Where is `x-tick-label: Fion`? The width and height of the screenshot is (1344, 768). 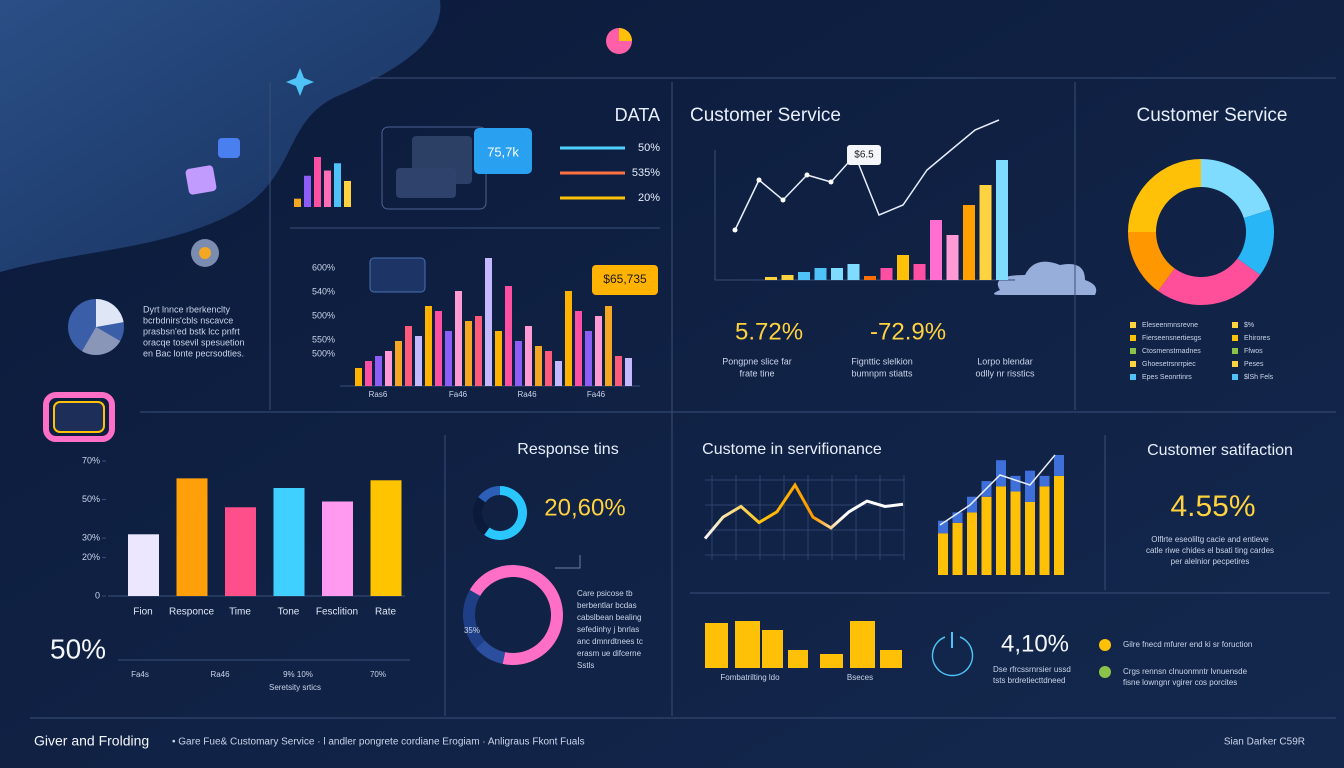 x-tick-label: Fion is located at coordinates (142, 612).